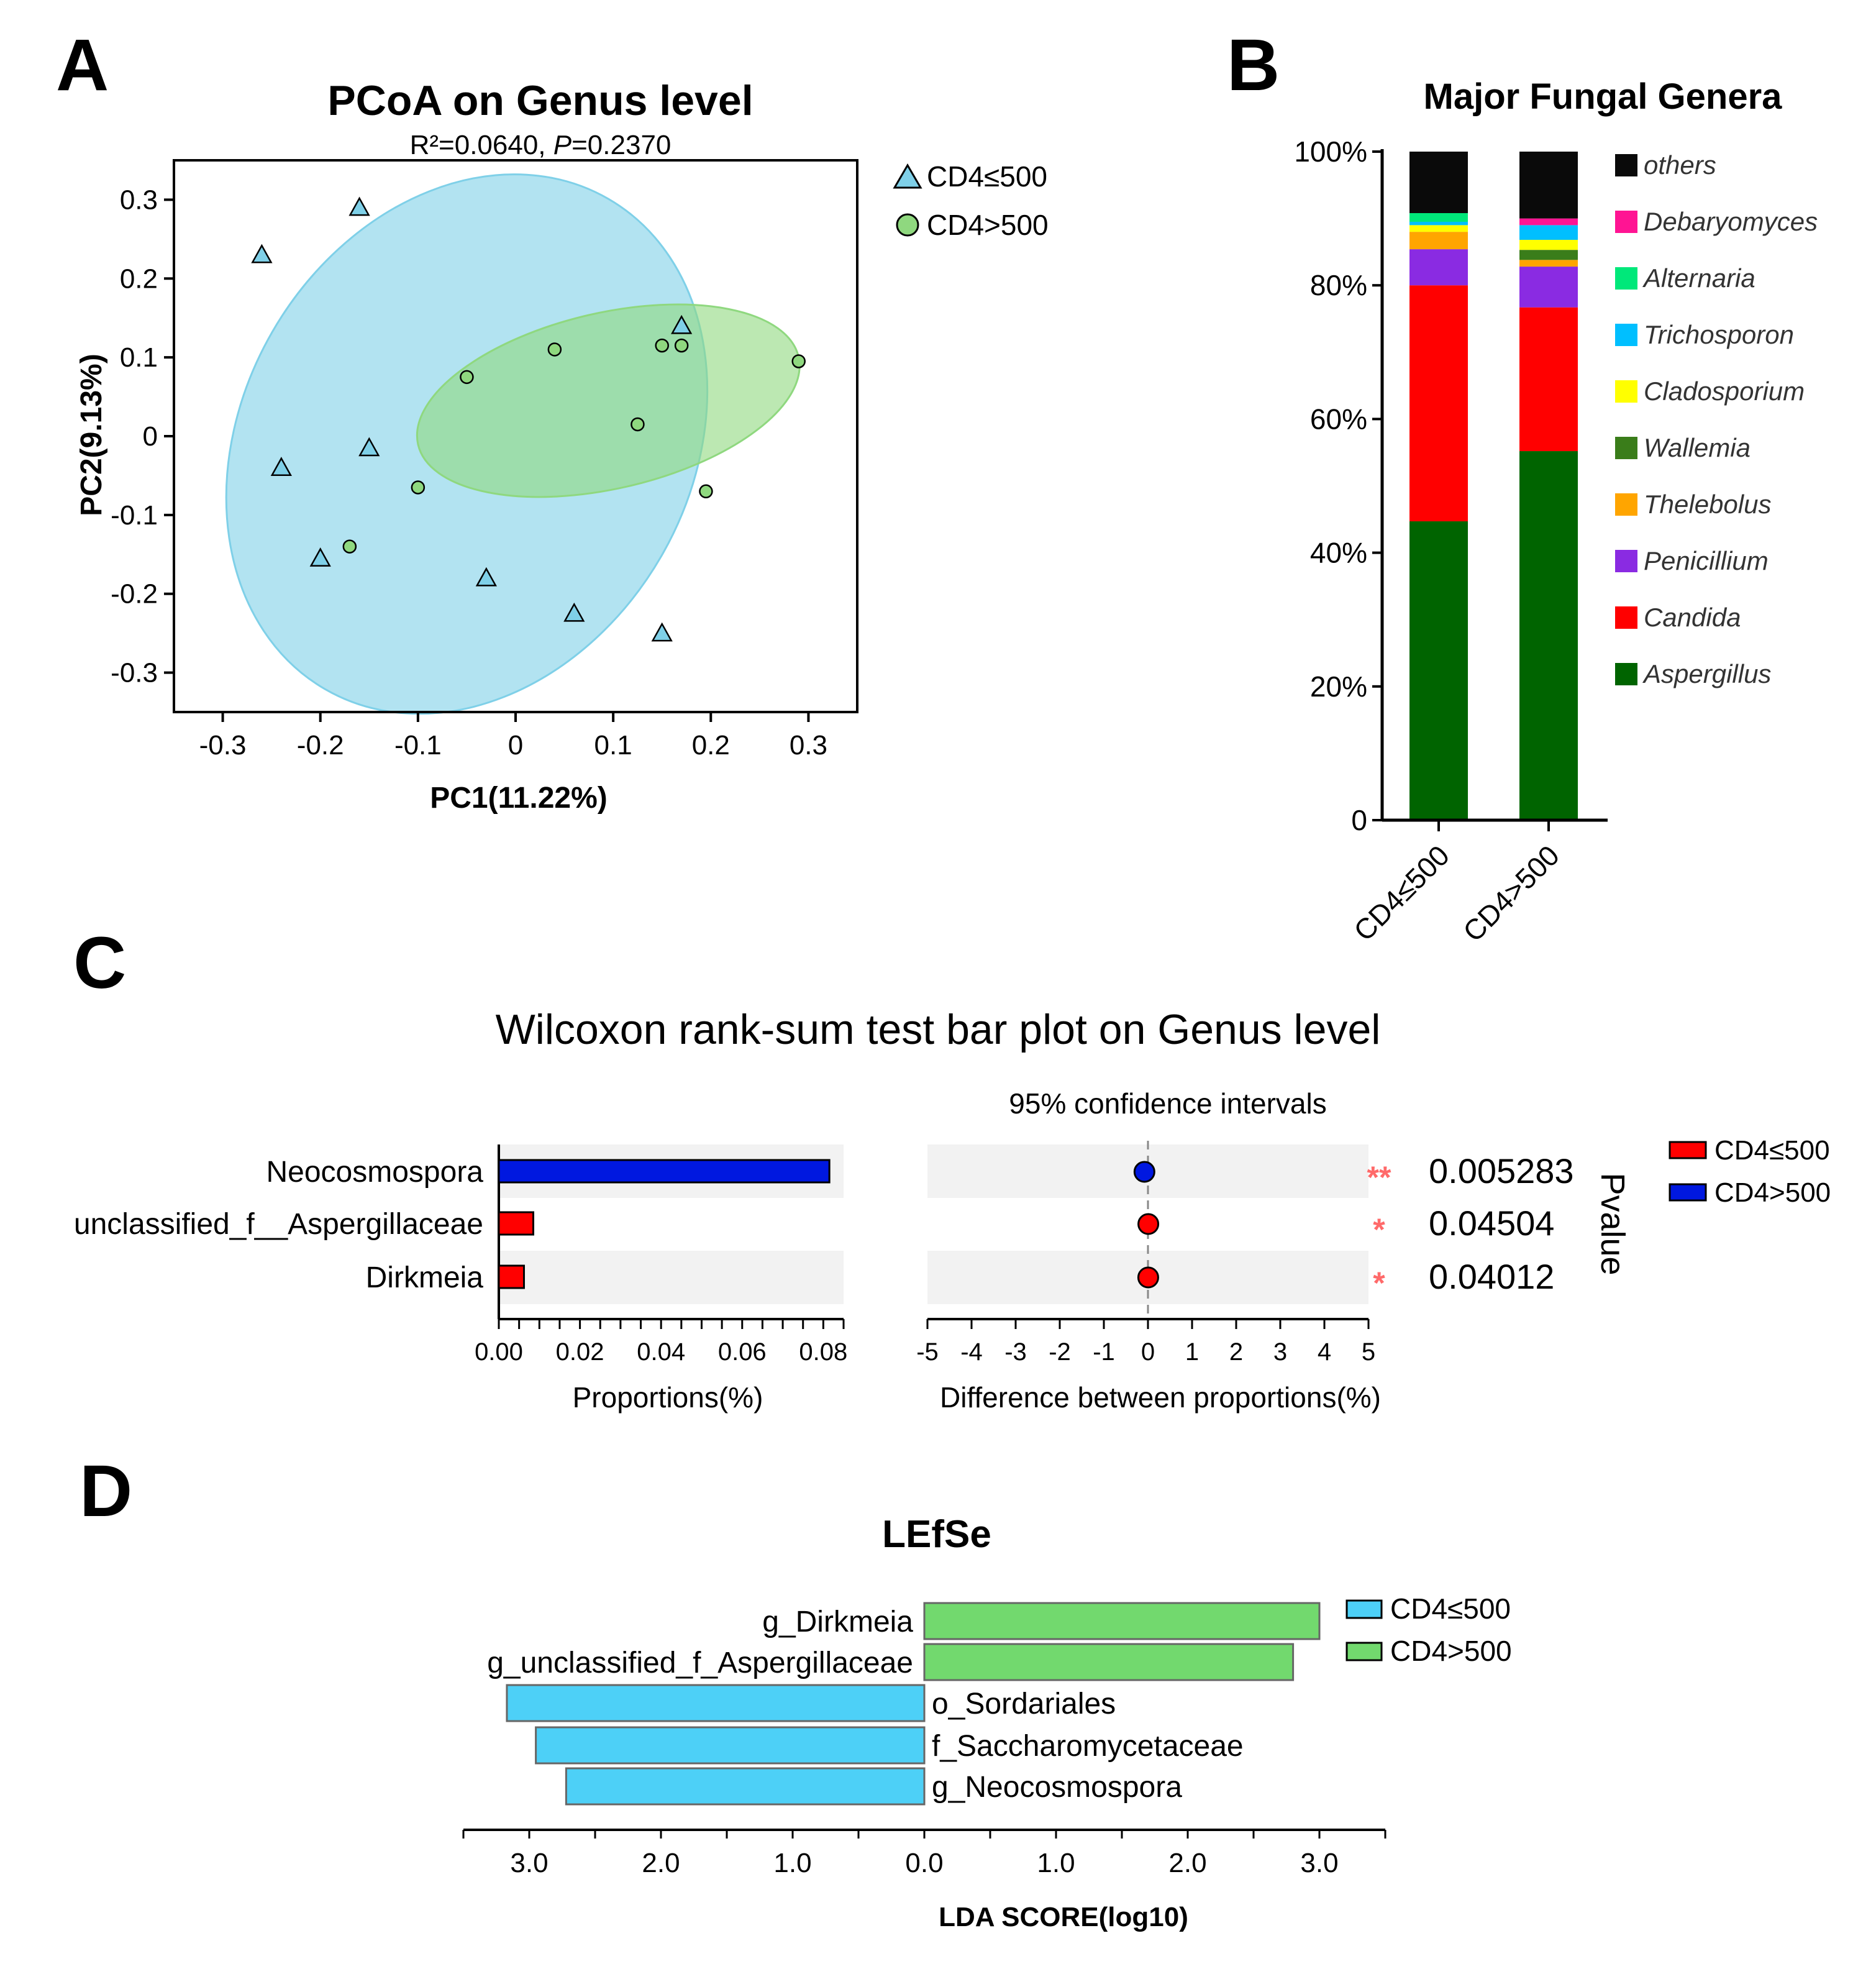 The height and width of the screenshot is (1969, 1876). I want to click on legend-swatch-aspergillus, so click(1626, 674).